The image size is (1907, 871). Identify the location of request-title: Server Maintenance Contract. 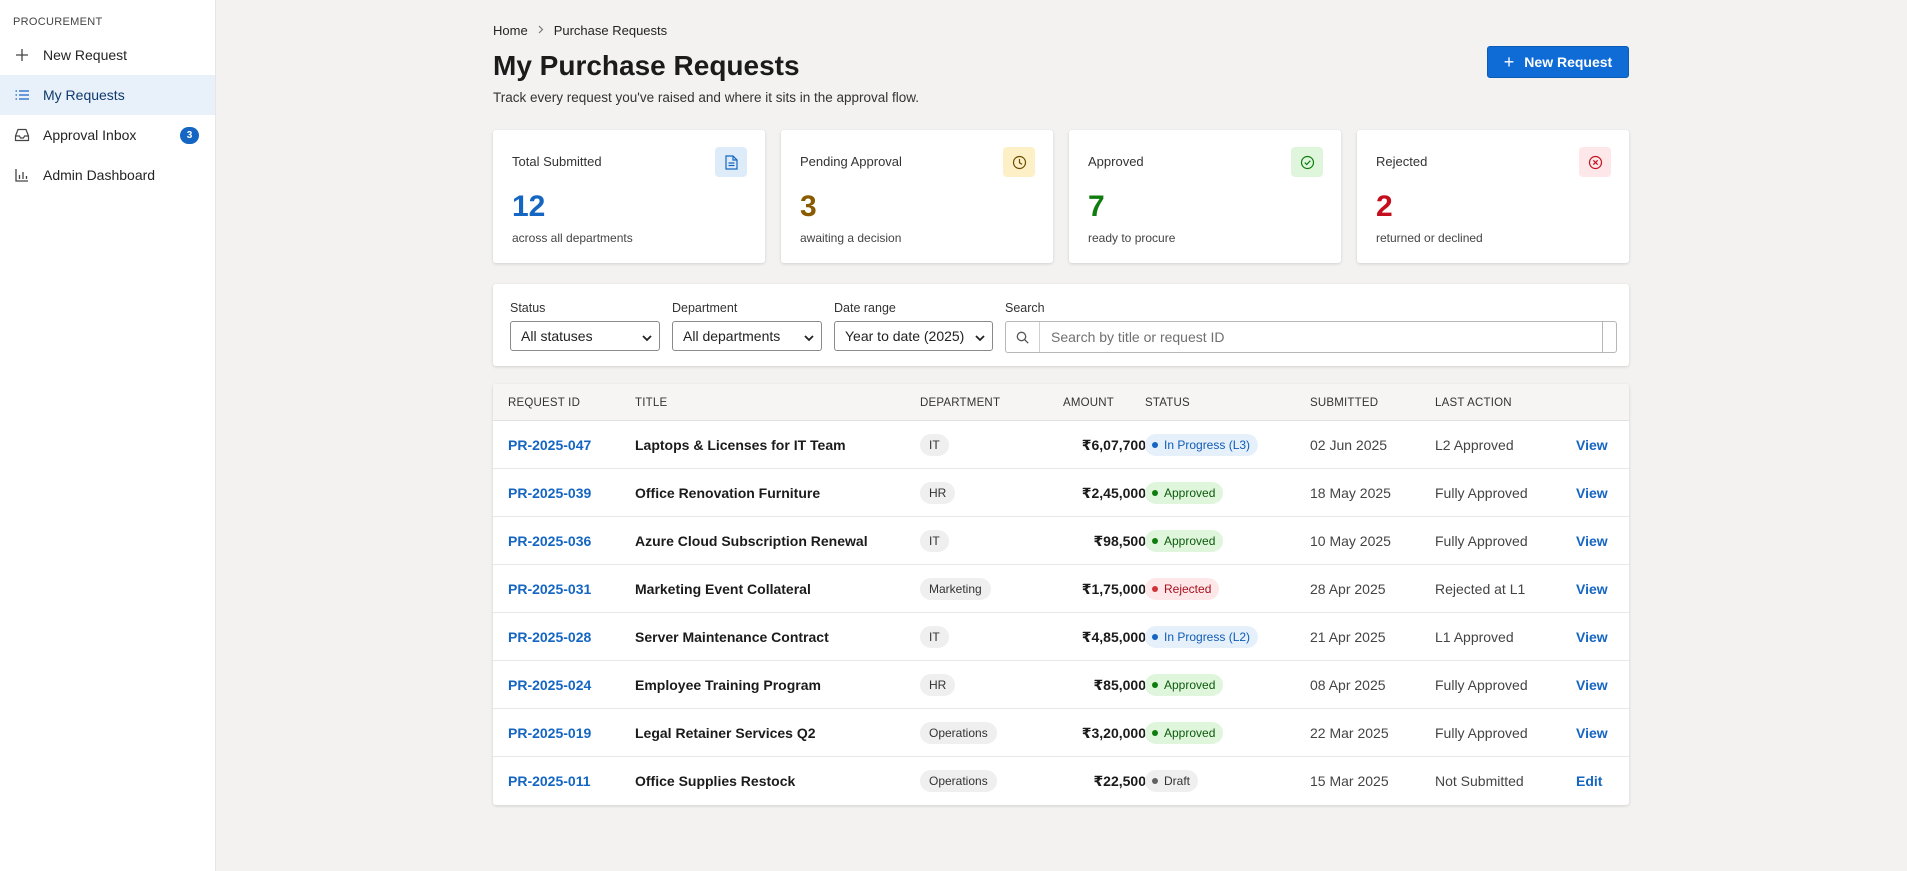
(732, 637).